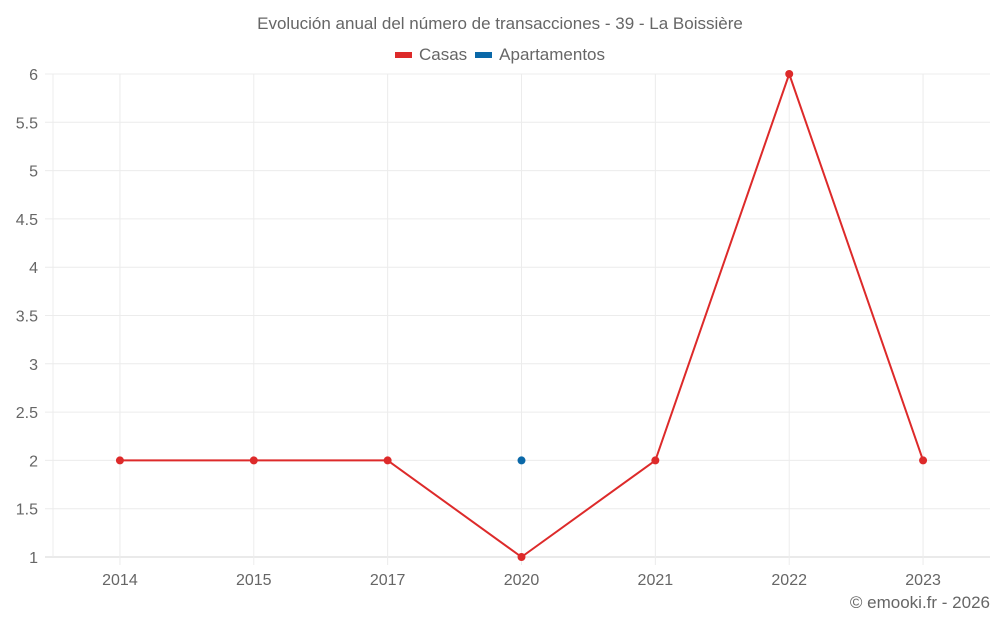  What do you see at coordinates (388, 580) in the screenshot?
I see `x-tick-label: 2017` at bounding box center [388, 580].